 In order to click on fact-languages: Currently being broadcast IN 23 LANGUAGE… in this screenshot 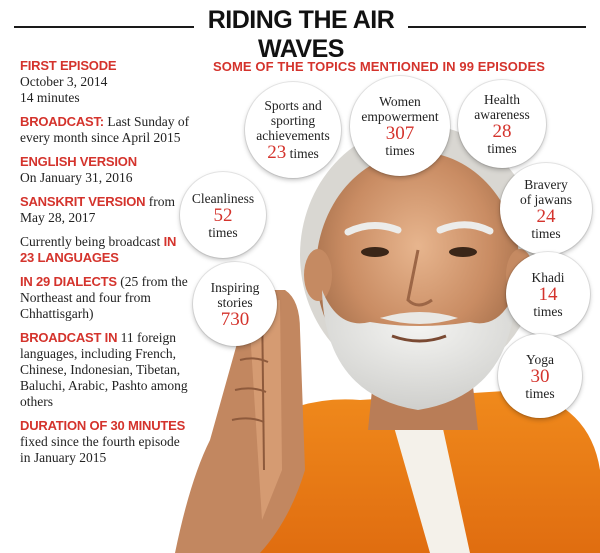, I will do `click(106, 250)`.